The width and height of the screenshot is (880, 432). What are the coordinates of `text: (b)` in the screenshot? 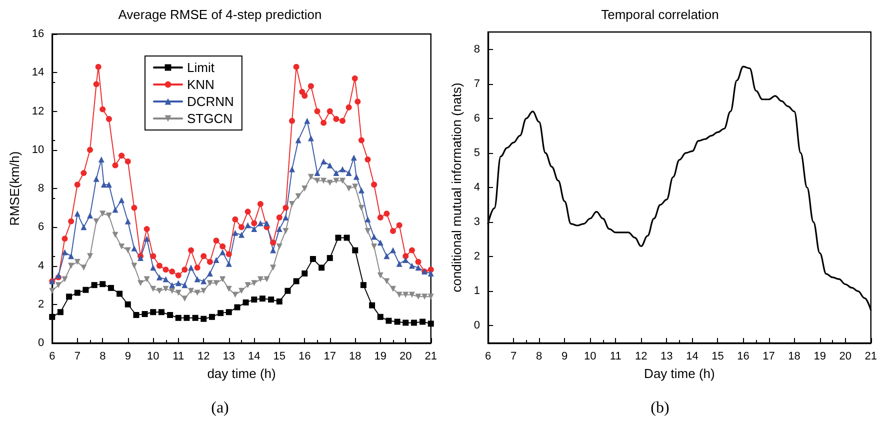 It's located at (660, 408).